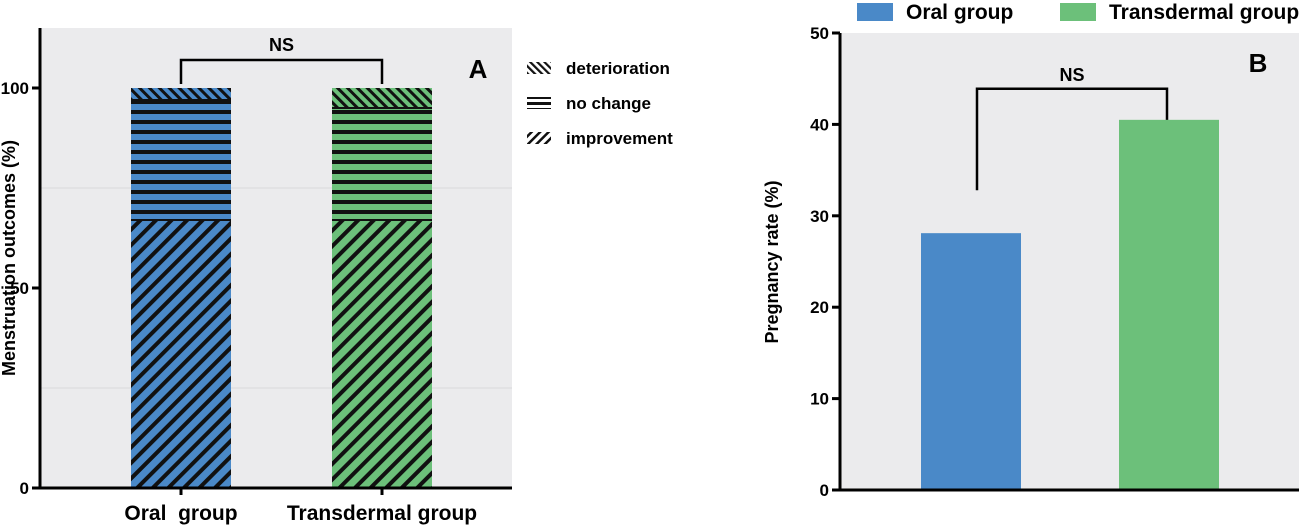  I want to click on panel-a-letter: A, so click(478, 69).